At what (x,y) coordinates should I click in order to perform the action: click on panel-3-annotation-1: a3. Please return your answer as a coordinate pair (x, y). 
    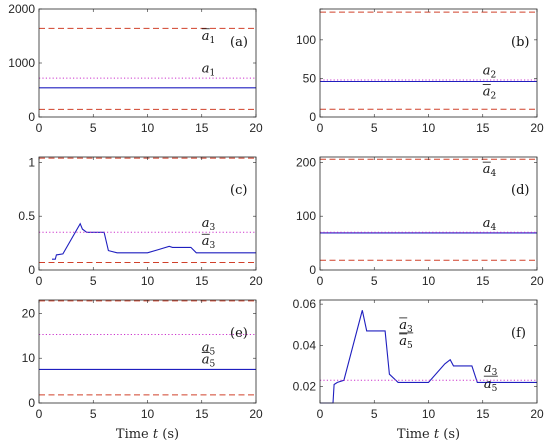
    Looking at the image, I should click on (209, 242).